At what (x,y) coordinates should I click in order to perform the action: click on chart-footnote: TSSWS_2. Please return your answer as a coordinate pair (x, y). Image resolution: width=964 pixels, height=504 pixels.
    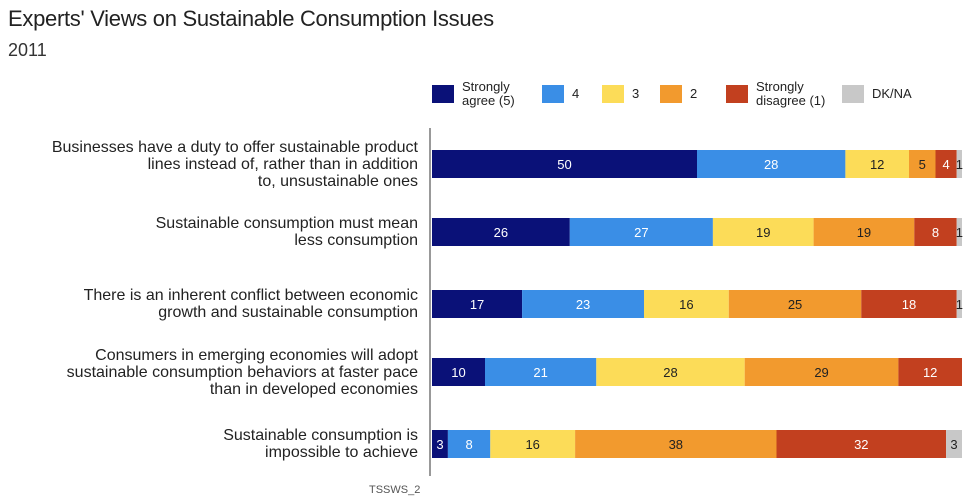
    Looking at the image, I should click on (395, 490).